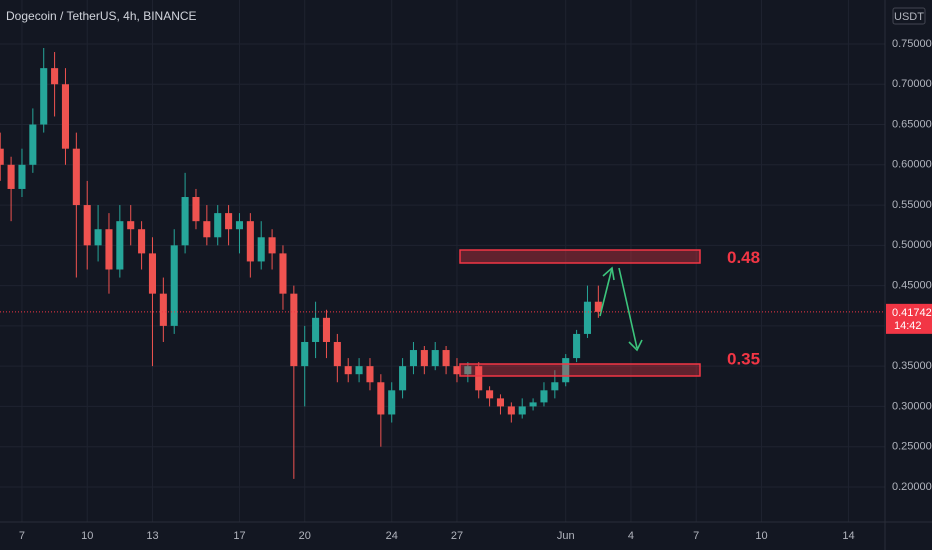 Image resolution: width=932 pixels, height=550 pixels. What do you see at coordinates (580, 256) in the screenshot?
I see `resistance-zone` at bounding box center [580, 256].